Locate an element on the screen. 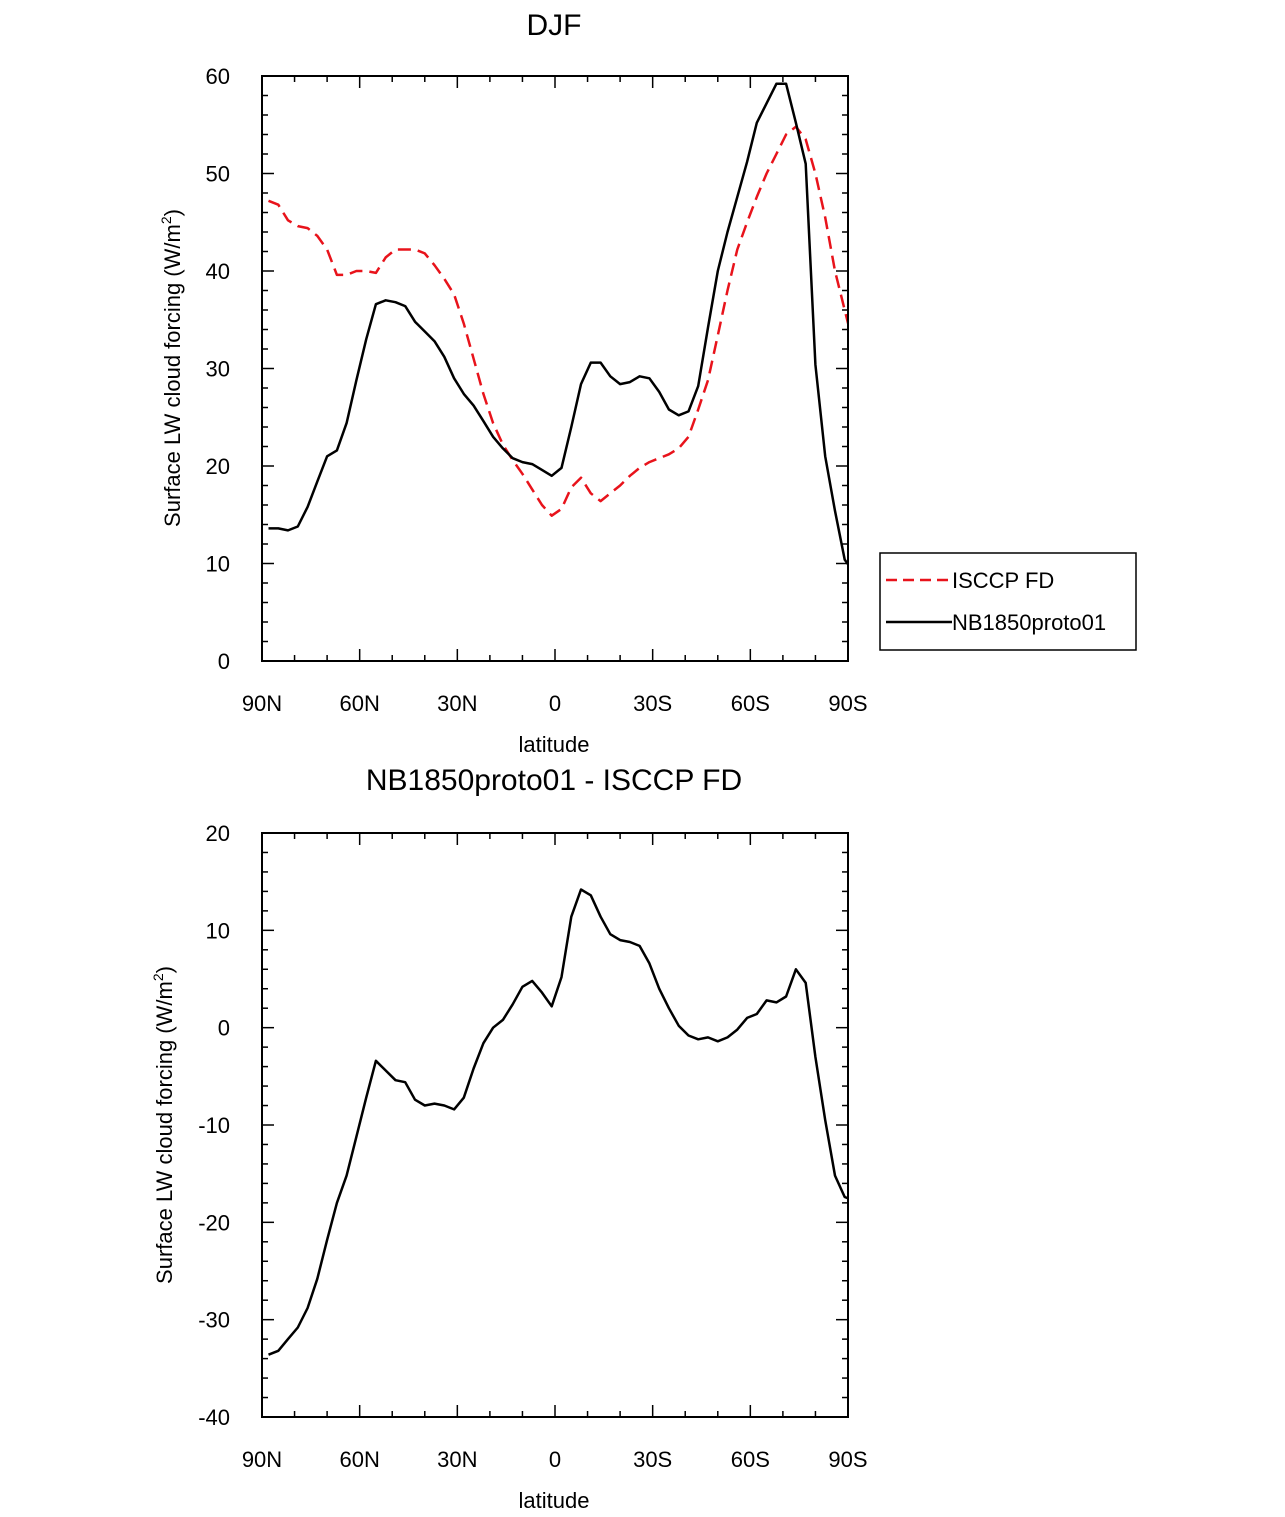 This screenshot has width=1285, height=1517. chart-title: NB1850proto01 - ISCCP FD is located at coordinates (554, 780).